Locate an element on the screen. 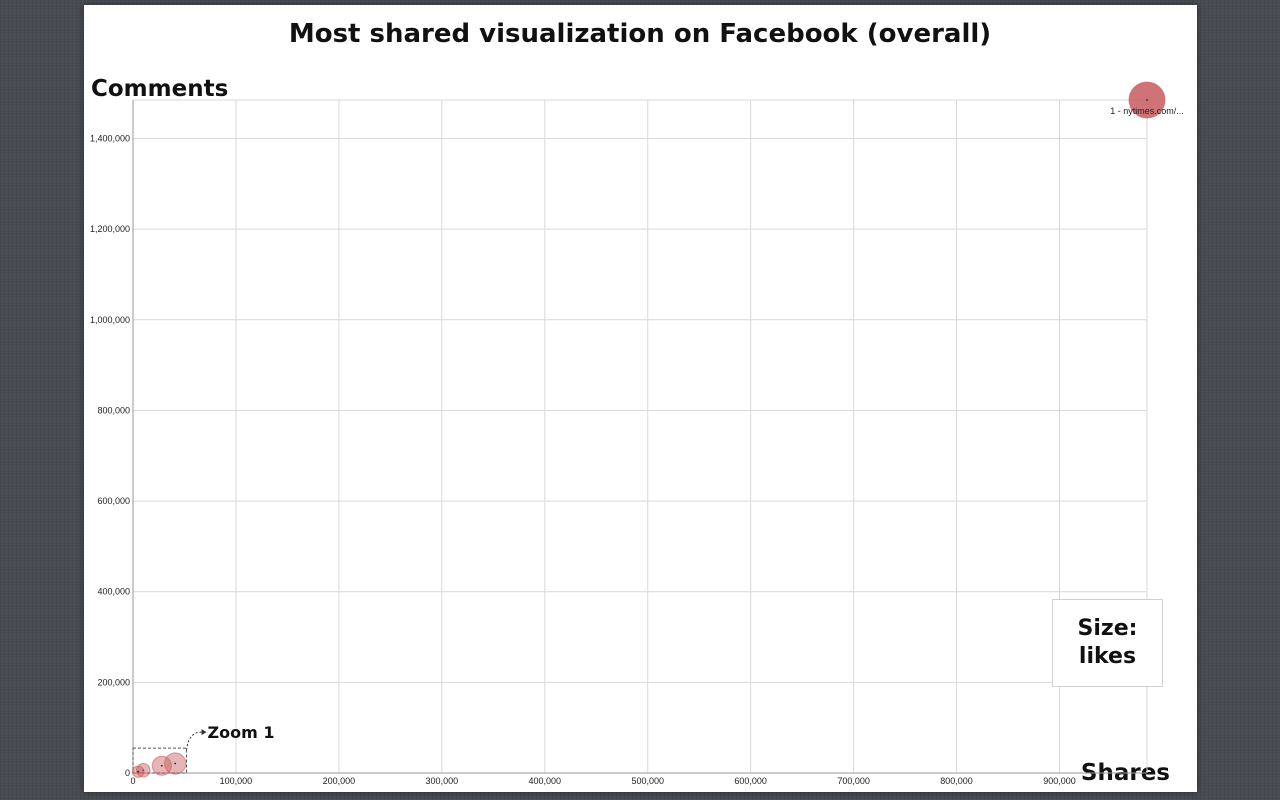 The height and width of the screenshot is (800, 1280). size-legend: Size: likes is located at coordinates (1107, 643).